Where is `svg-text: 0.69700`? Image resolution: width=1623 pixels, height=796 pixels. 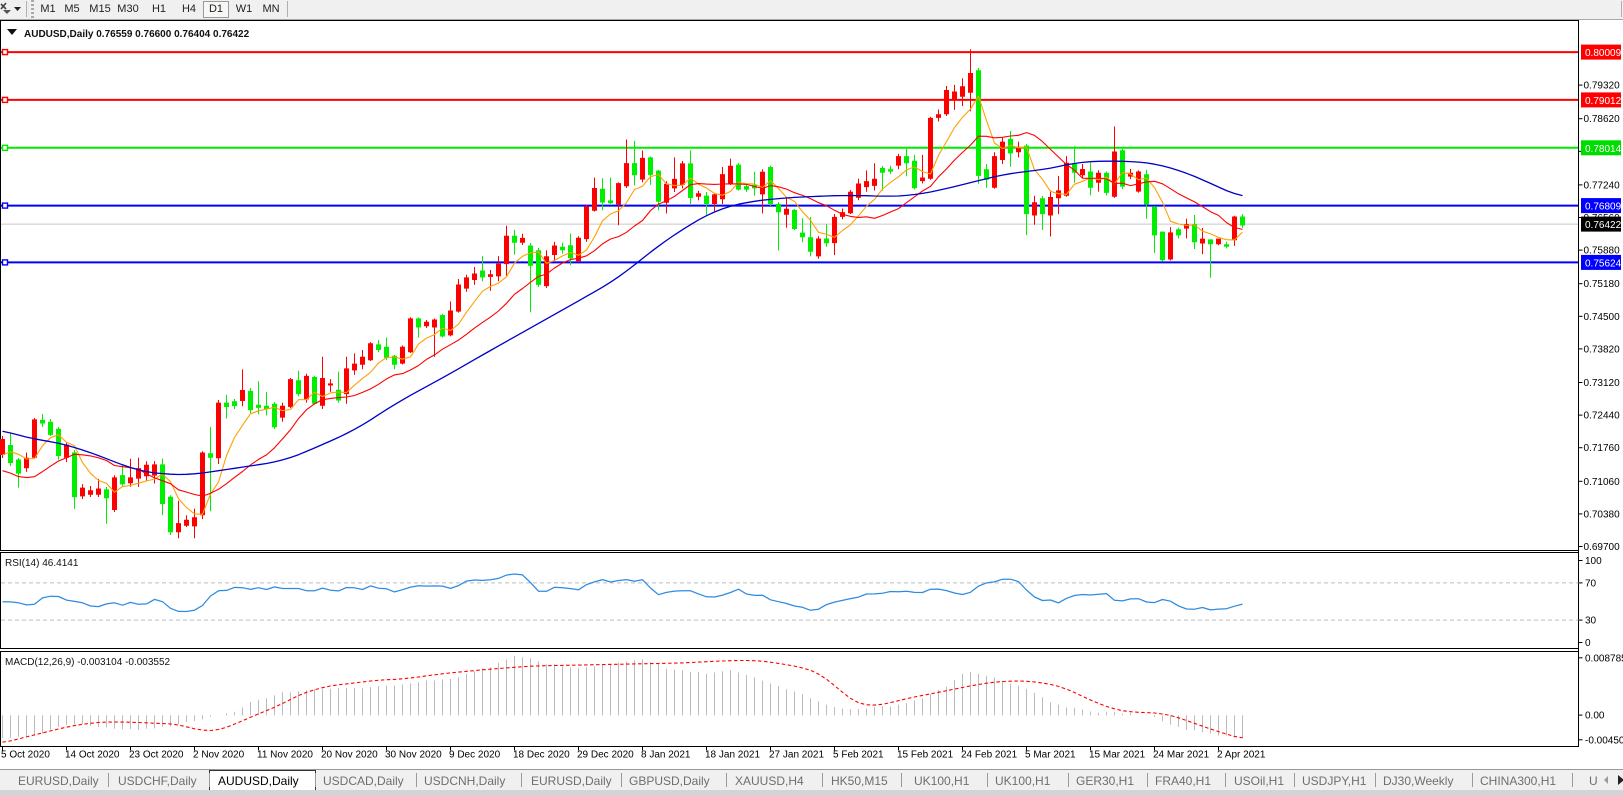 svg-text: 0.69700 is located at coordinates (1602, 547).